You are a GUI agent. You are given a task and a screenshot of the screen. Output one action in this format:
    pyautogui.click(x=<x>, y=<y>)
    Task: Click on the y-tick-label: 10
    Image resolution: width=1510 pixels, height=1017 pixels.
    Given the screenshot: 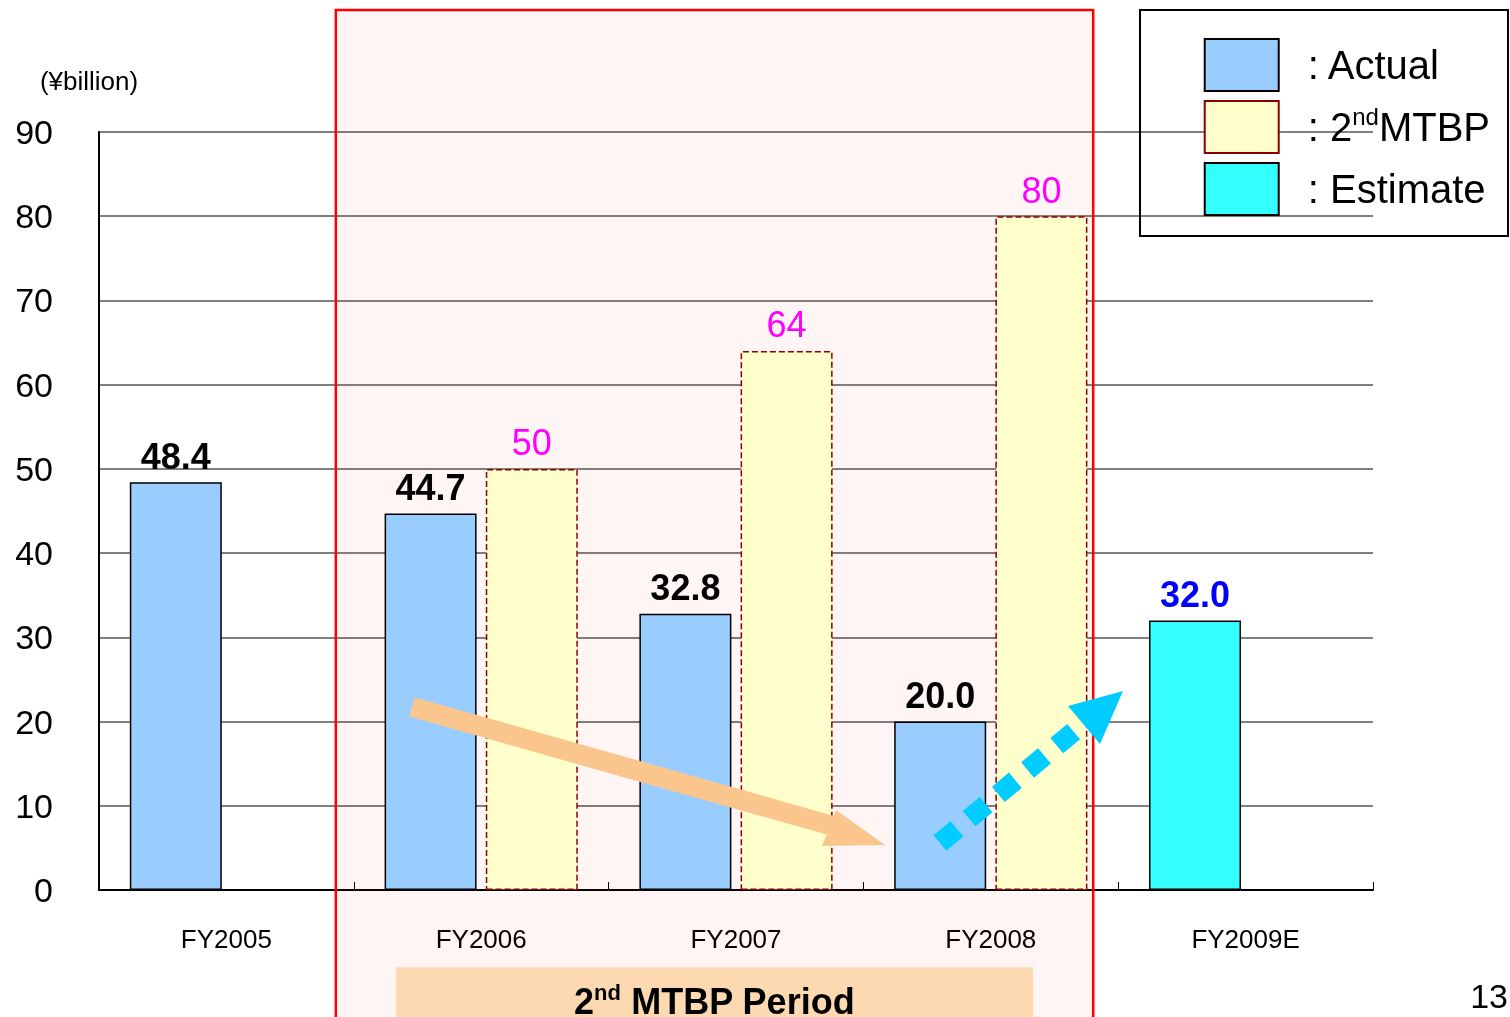 What is the action you would take?
    pyautogui.click(x=34, y=805)
    